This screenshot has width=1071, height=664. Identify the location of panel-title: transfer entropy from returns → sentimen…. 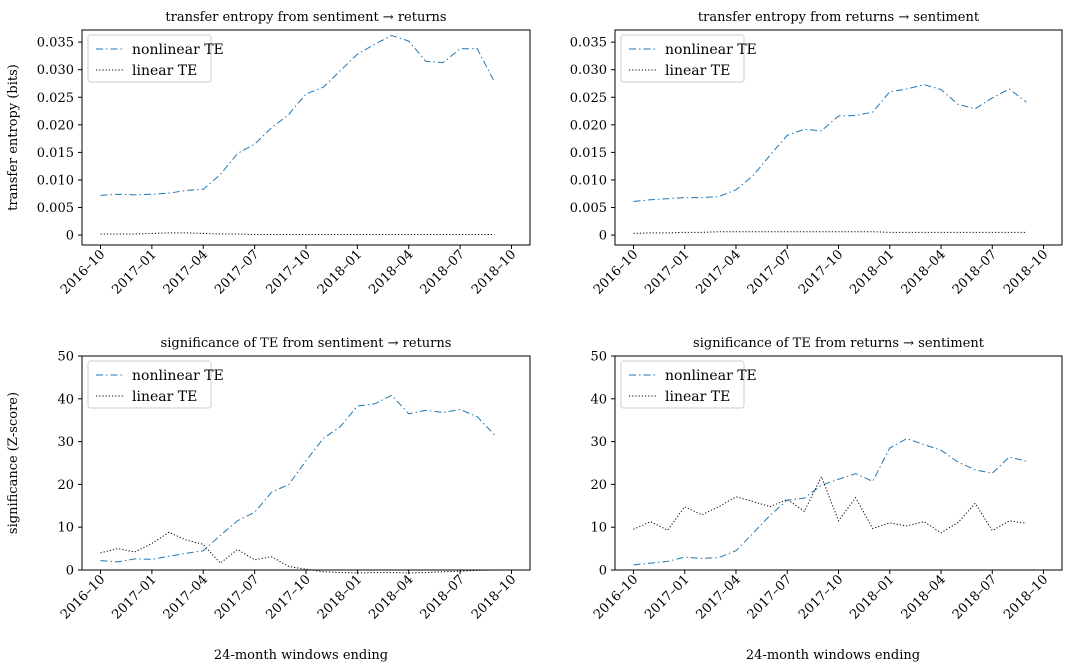
(839, 17).